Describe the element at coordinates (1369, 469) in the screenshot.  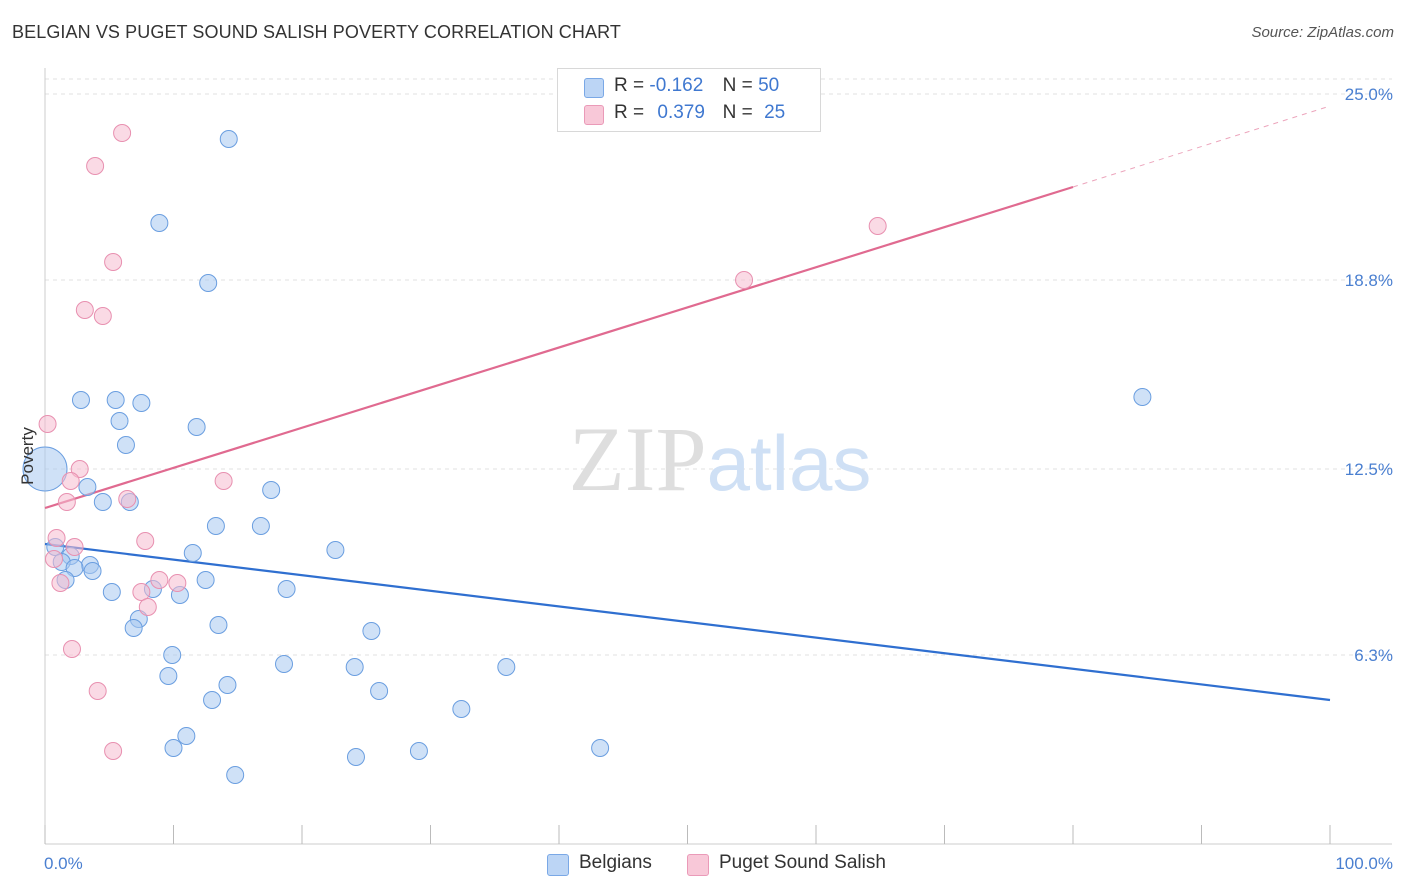
I see `y-tick-label: 12.5%` at that location.